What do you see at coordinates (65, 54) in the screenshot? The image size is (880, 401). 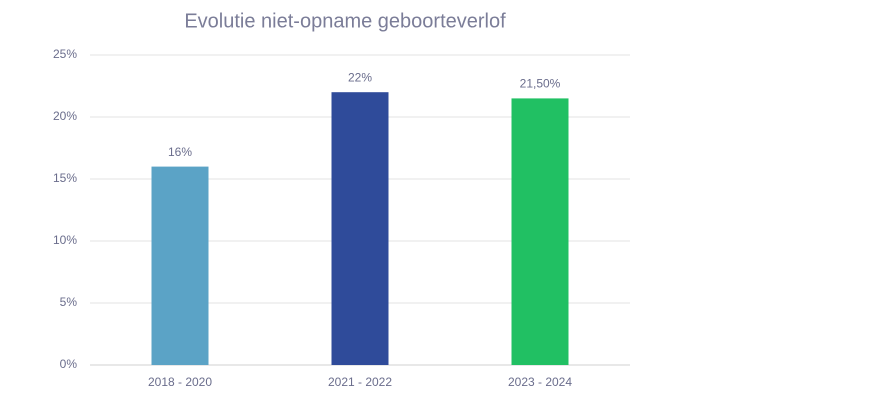 I see `y-tick-label: 25%` at bounding box center [65, 54].